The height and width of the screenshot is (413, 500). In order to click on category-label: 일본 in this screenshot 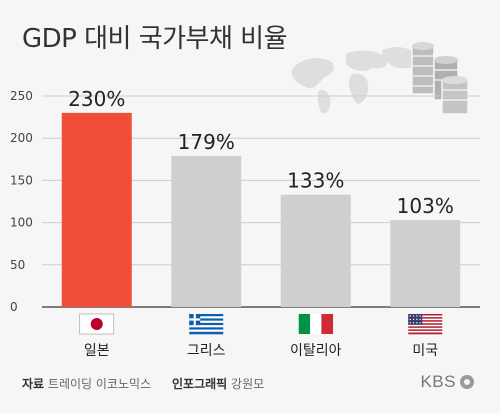, I will do `click(97, 351)`.